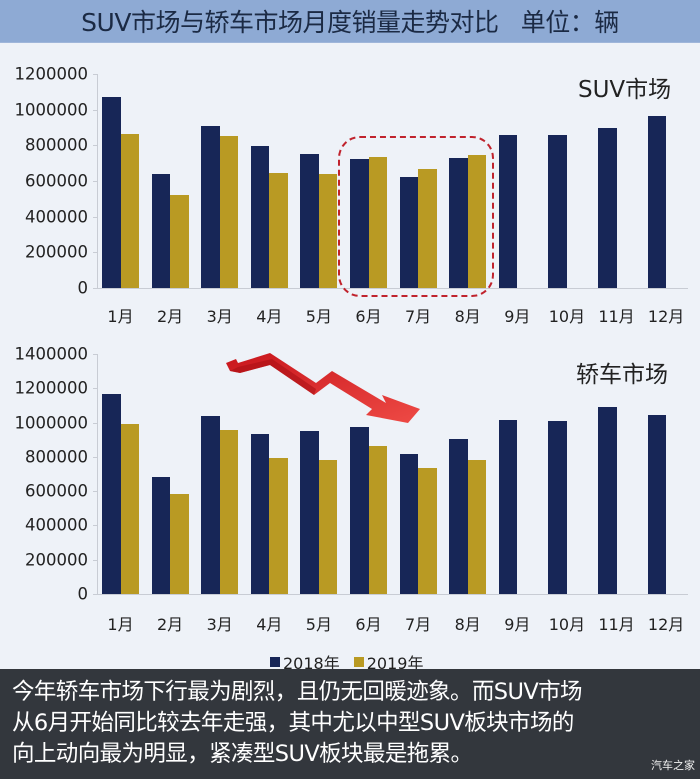  What do you see at coordinates (567, 316) in the screenshot?
I see `x-tick-label: 10月` at bounding box center [567, 316].